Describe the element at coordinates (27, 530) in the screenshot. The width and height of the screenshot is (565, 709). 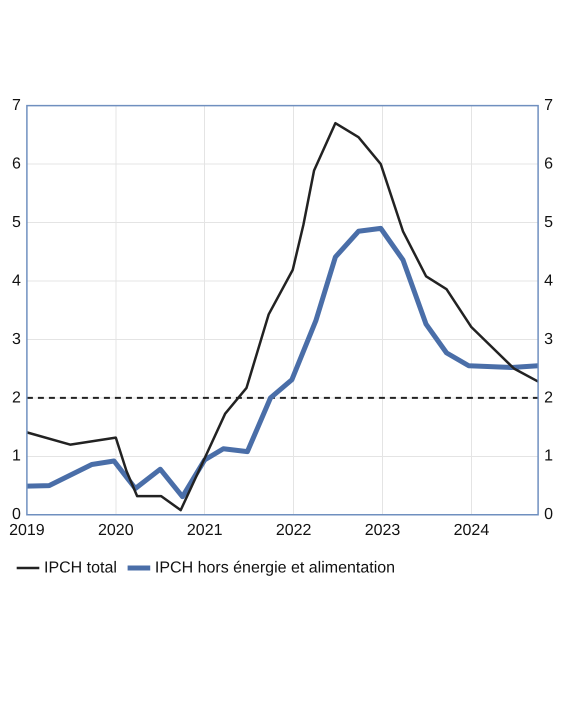
I see `x-tick-label: 2019` at that location.